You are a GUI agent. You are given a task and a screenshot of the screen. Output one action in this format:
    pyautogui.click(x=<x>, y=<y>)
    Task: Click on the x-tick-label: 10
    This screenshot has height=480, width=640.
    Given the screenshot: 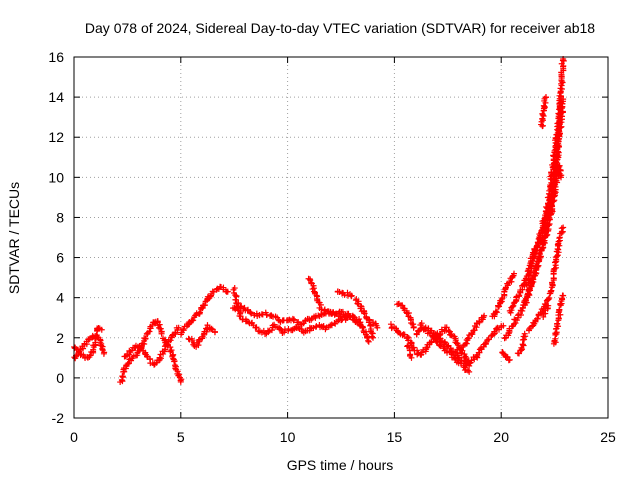 What is the action you would take?
    pyautogui.click(x=288, y=437)
    